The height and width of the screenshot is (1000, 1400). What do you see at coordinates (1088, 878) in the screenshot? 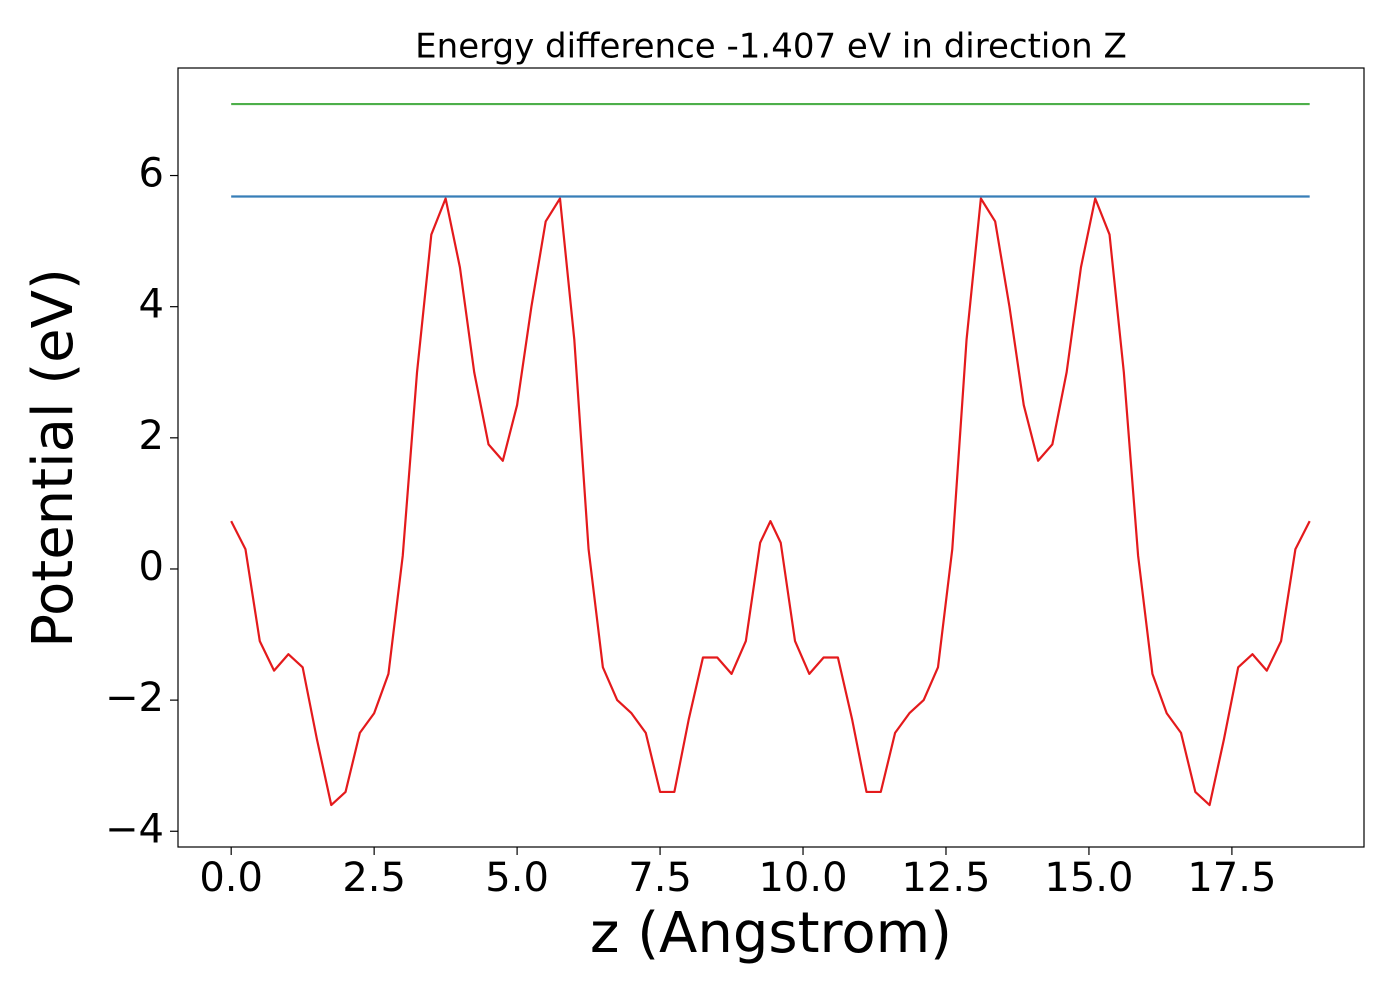
I see `x-tick-label: 15.0` at bounding box center [1088, 878].